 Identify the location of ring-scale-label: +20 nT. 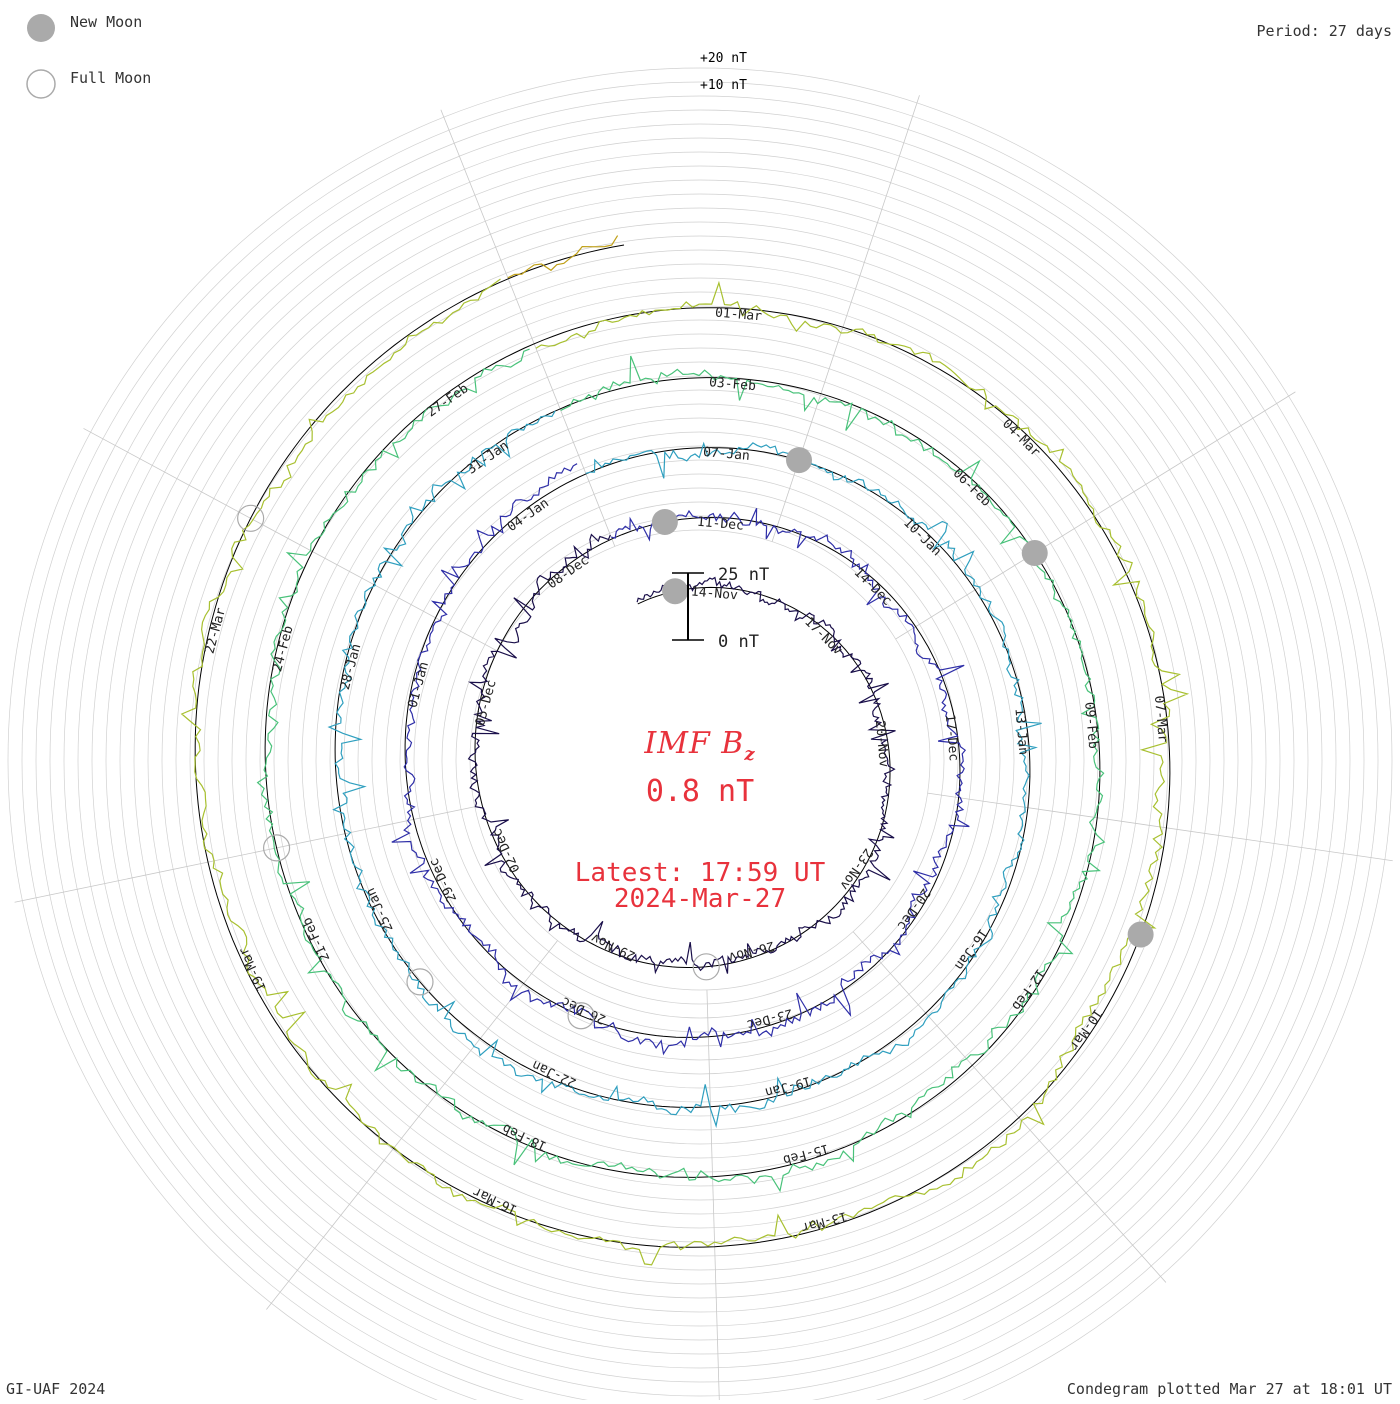
(723, 58).